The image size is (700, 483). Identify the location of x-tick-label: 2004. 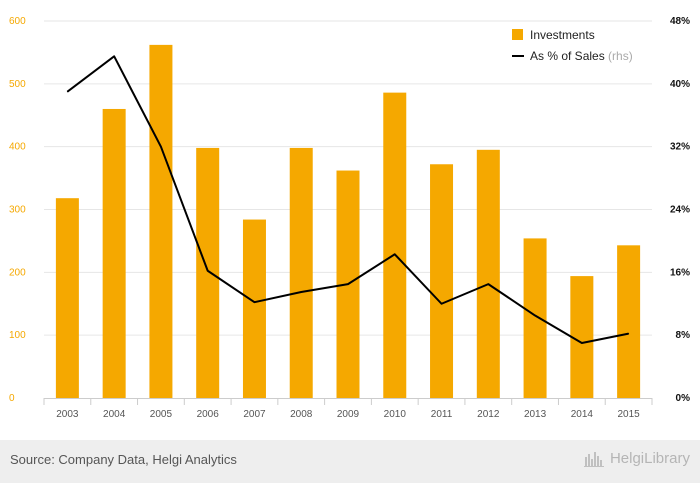
(114, 414).